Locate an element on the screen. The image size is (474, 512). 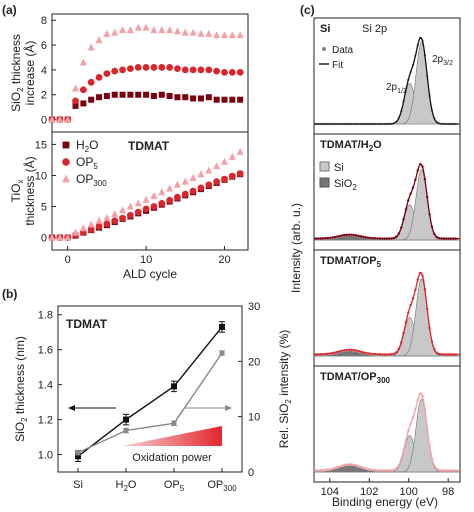
panel-b-frame is located at coordinates (150, 389).